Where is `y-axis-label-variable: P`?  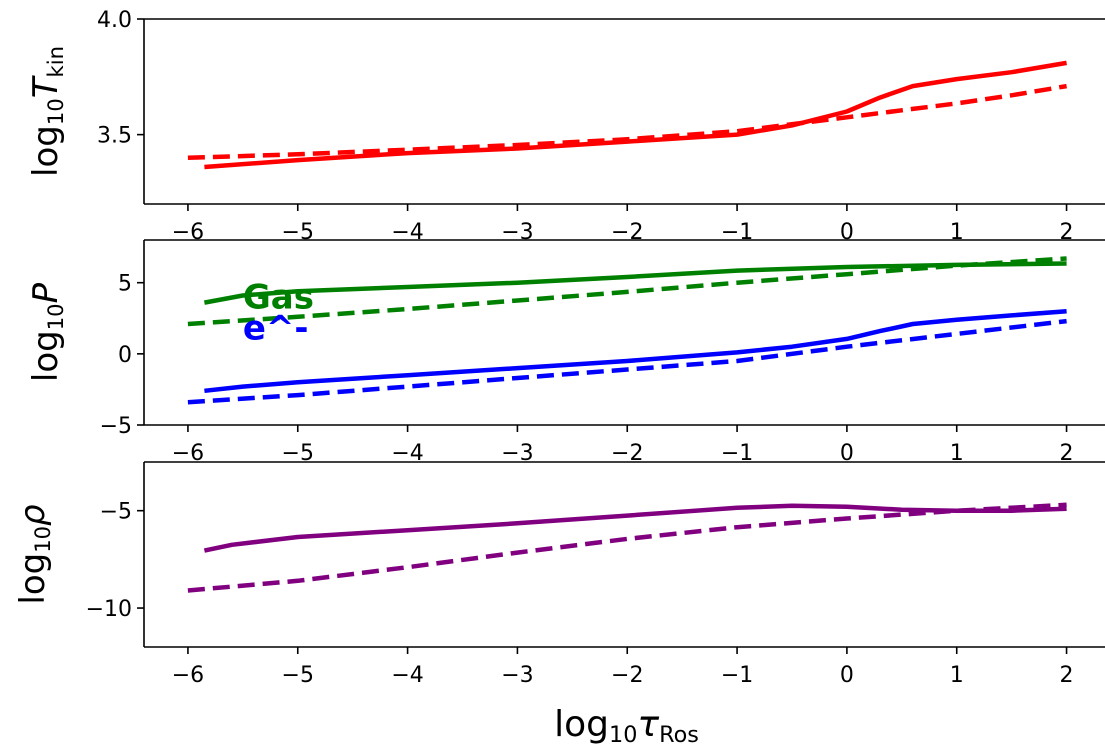
y-axis-label-variable: P is located at coordinates (46, 292).